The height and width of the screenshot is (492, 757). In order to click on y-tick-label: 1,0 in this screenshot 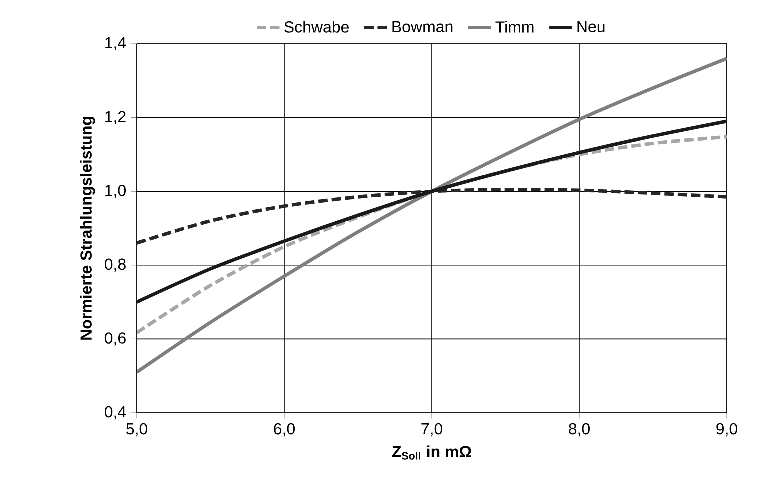, I will do `click(116, 191)`.